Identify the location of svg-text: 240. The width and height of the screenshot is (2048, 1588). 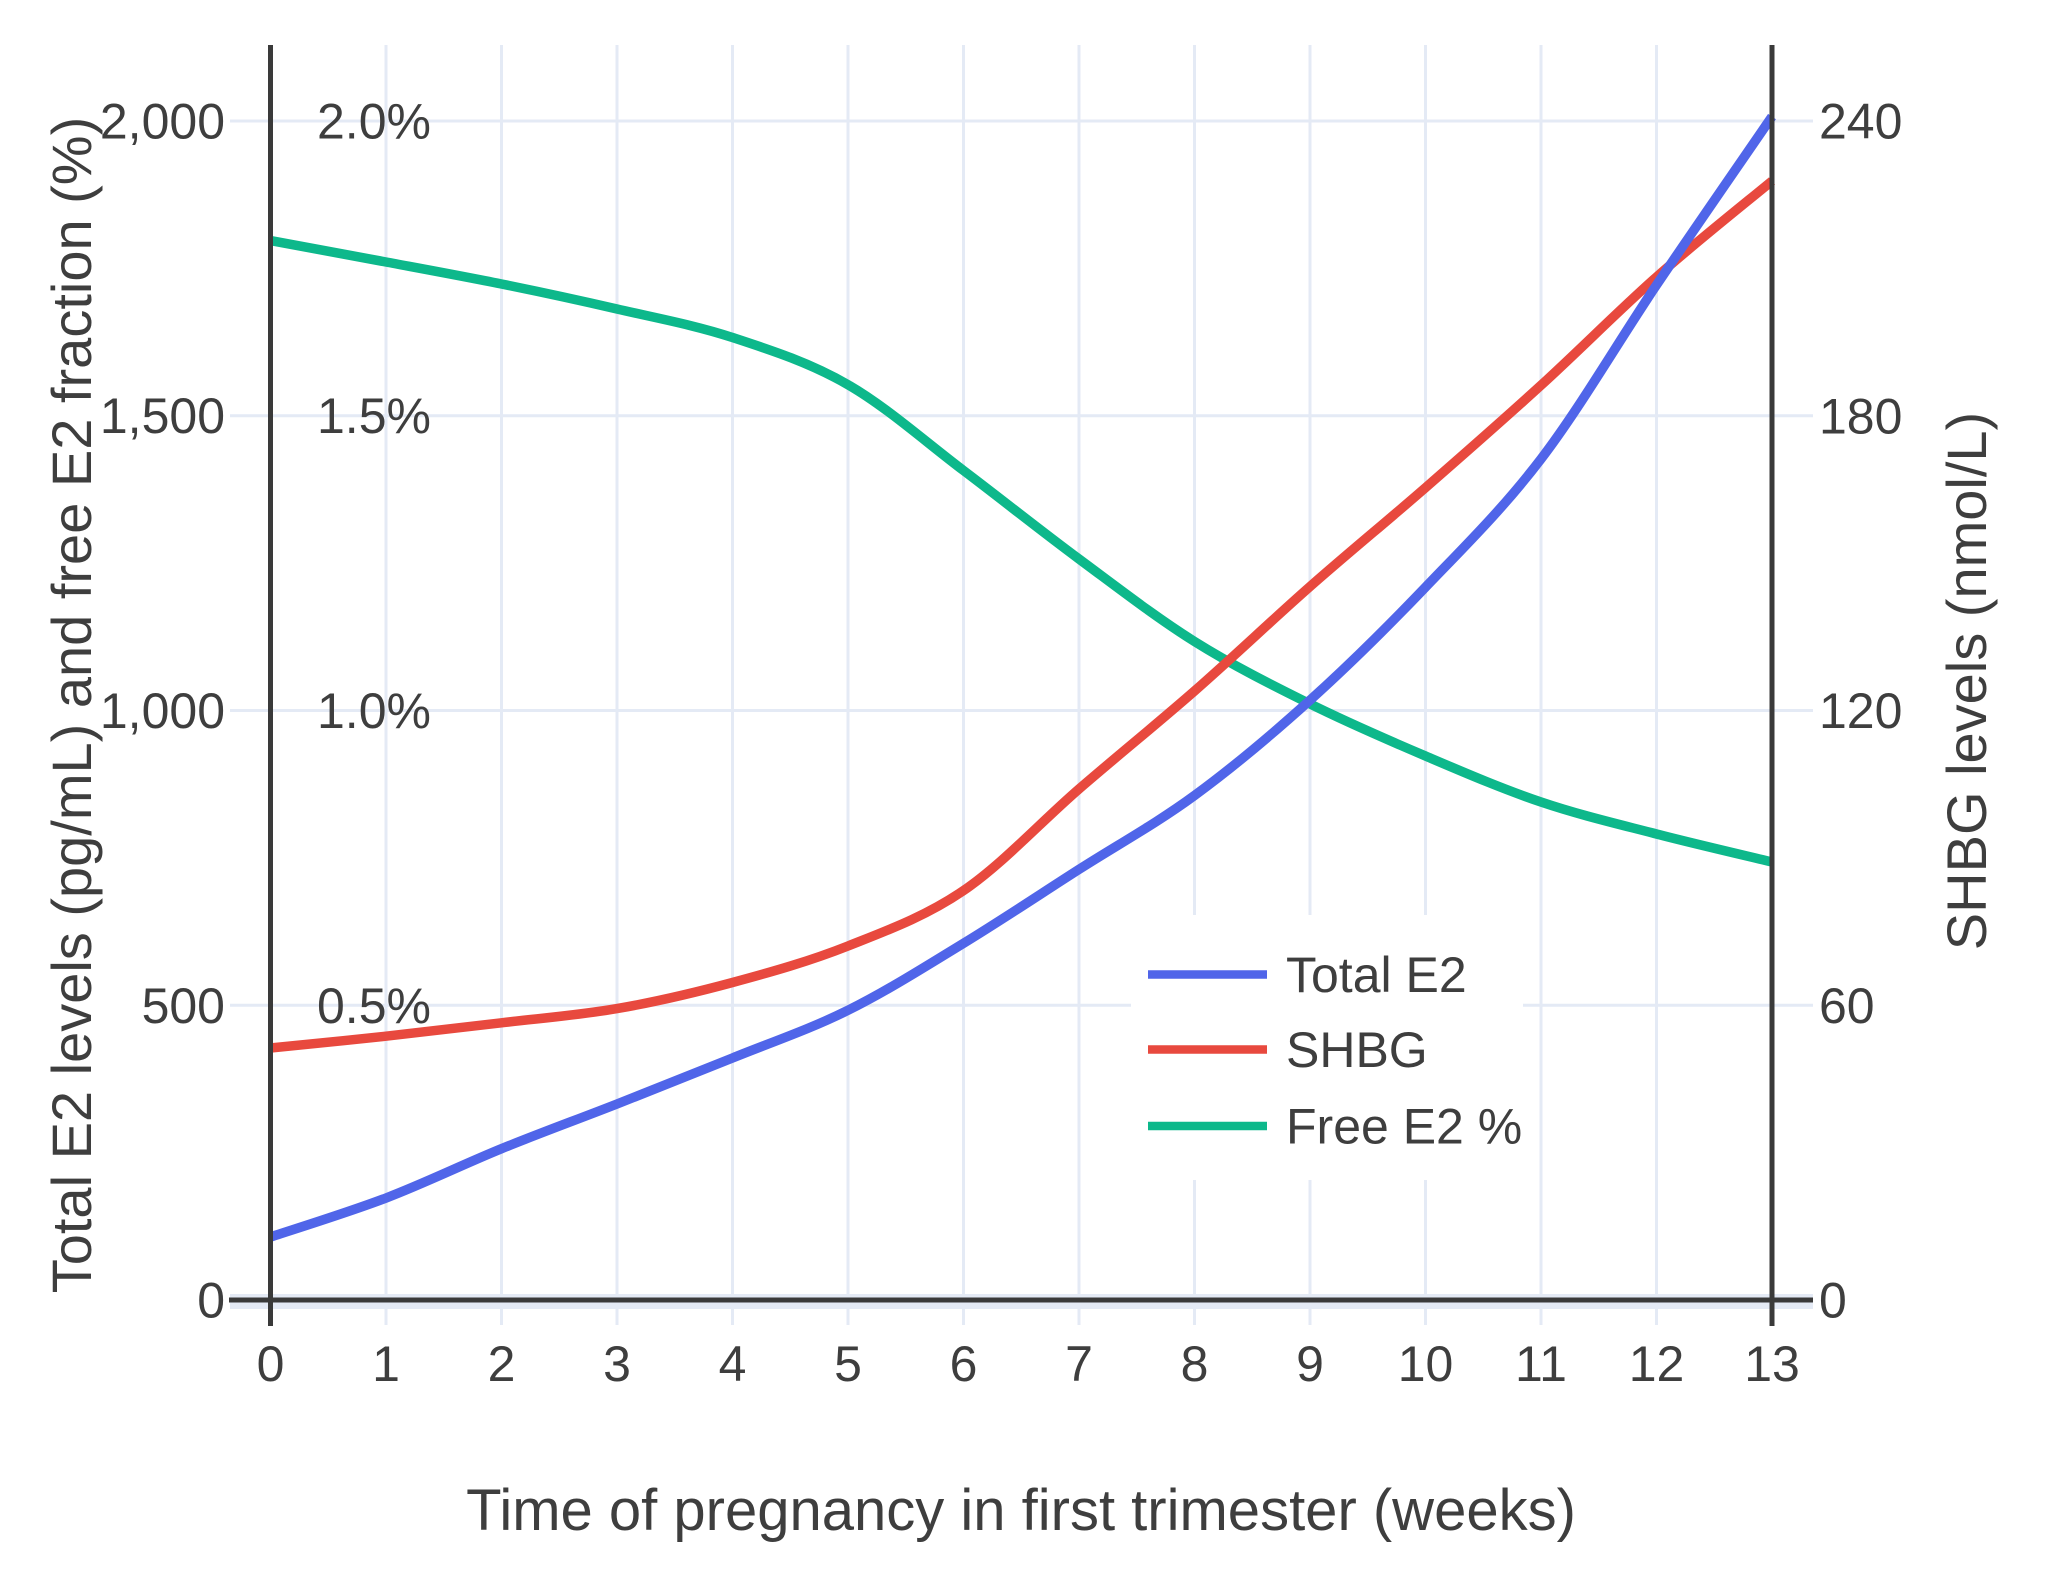
(1860, 122).